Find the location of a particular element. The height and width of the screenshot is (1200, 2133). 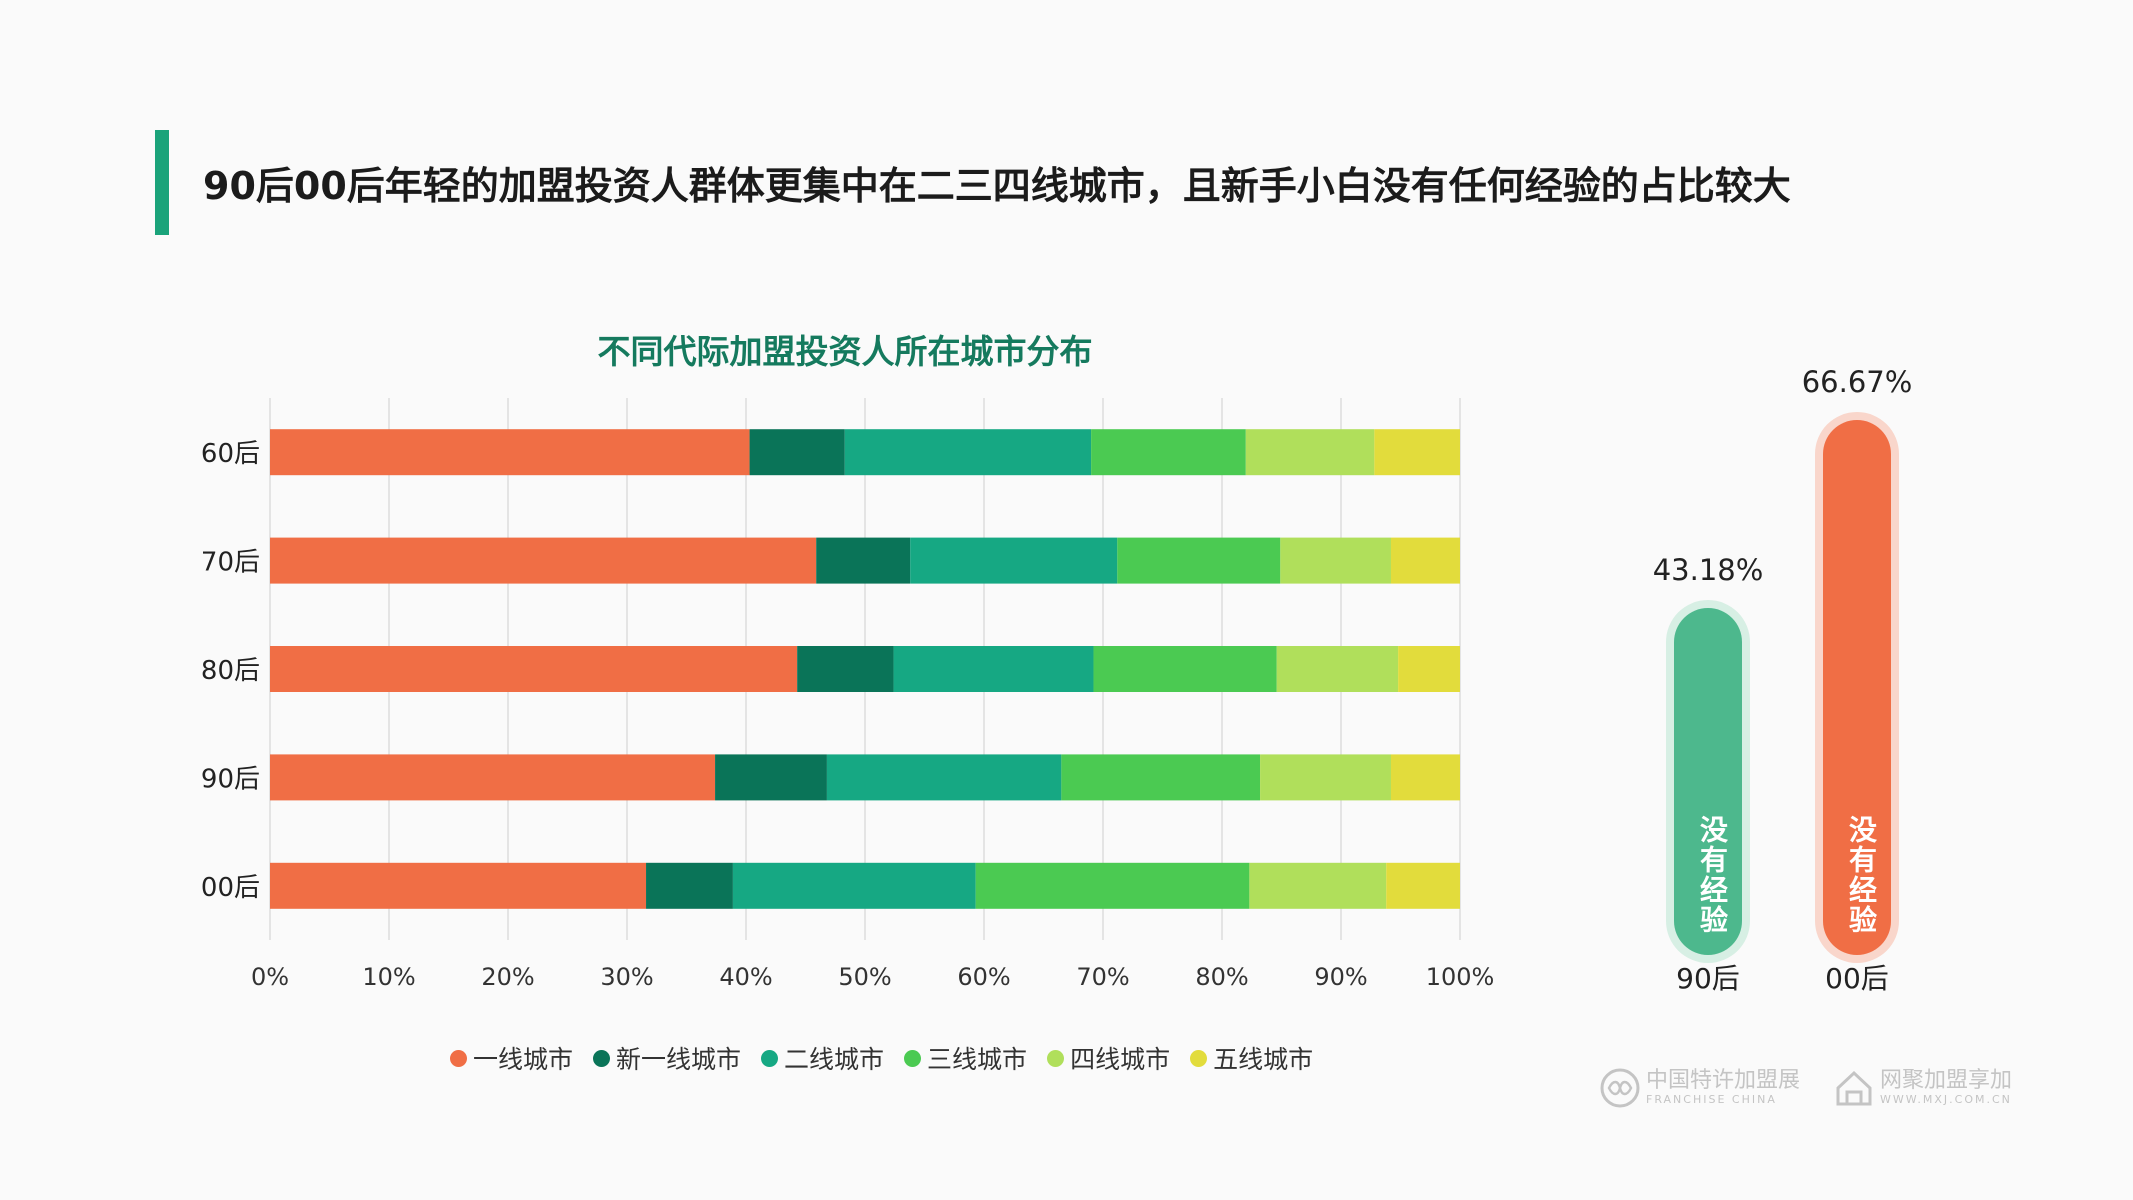

logo-subtext: FRANCHISE CHINA is located at coordinates (1711, 1099).